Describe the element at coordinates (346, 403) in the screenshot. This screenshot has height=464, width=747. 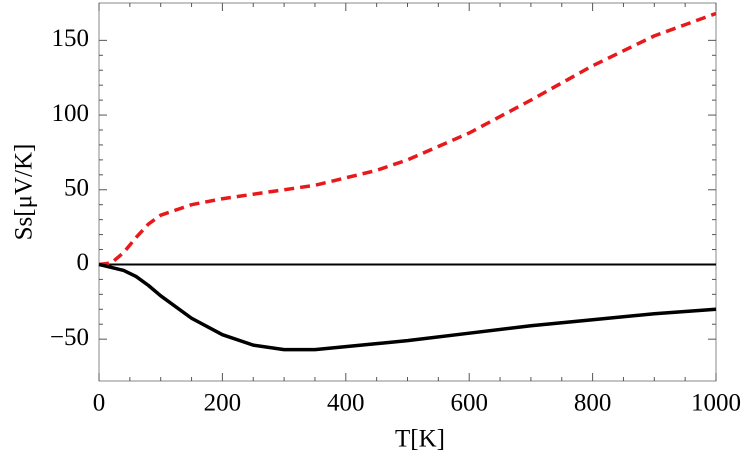
I see `x-tick-label: 400` at that location.